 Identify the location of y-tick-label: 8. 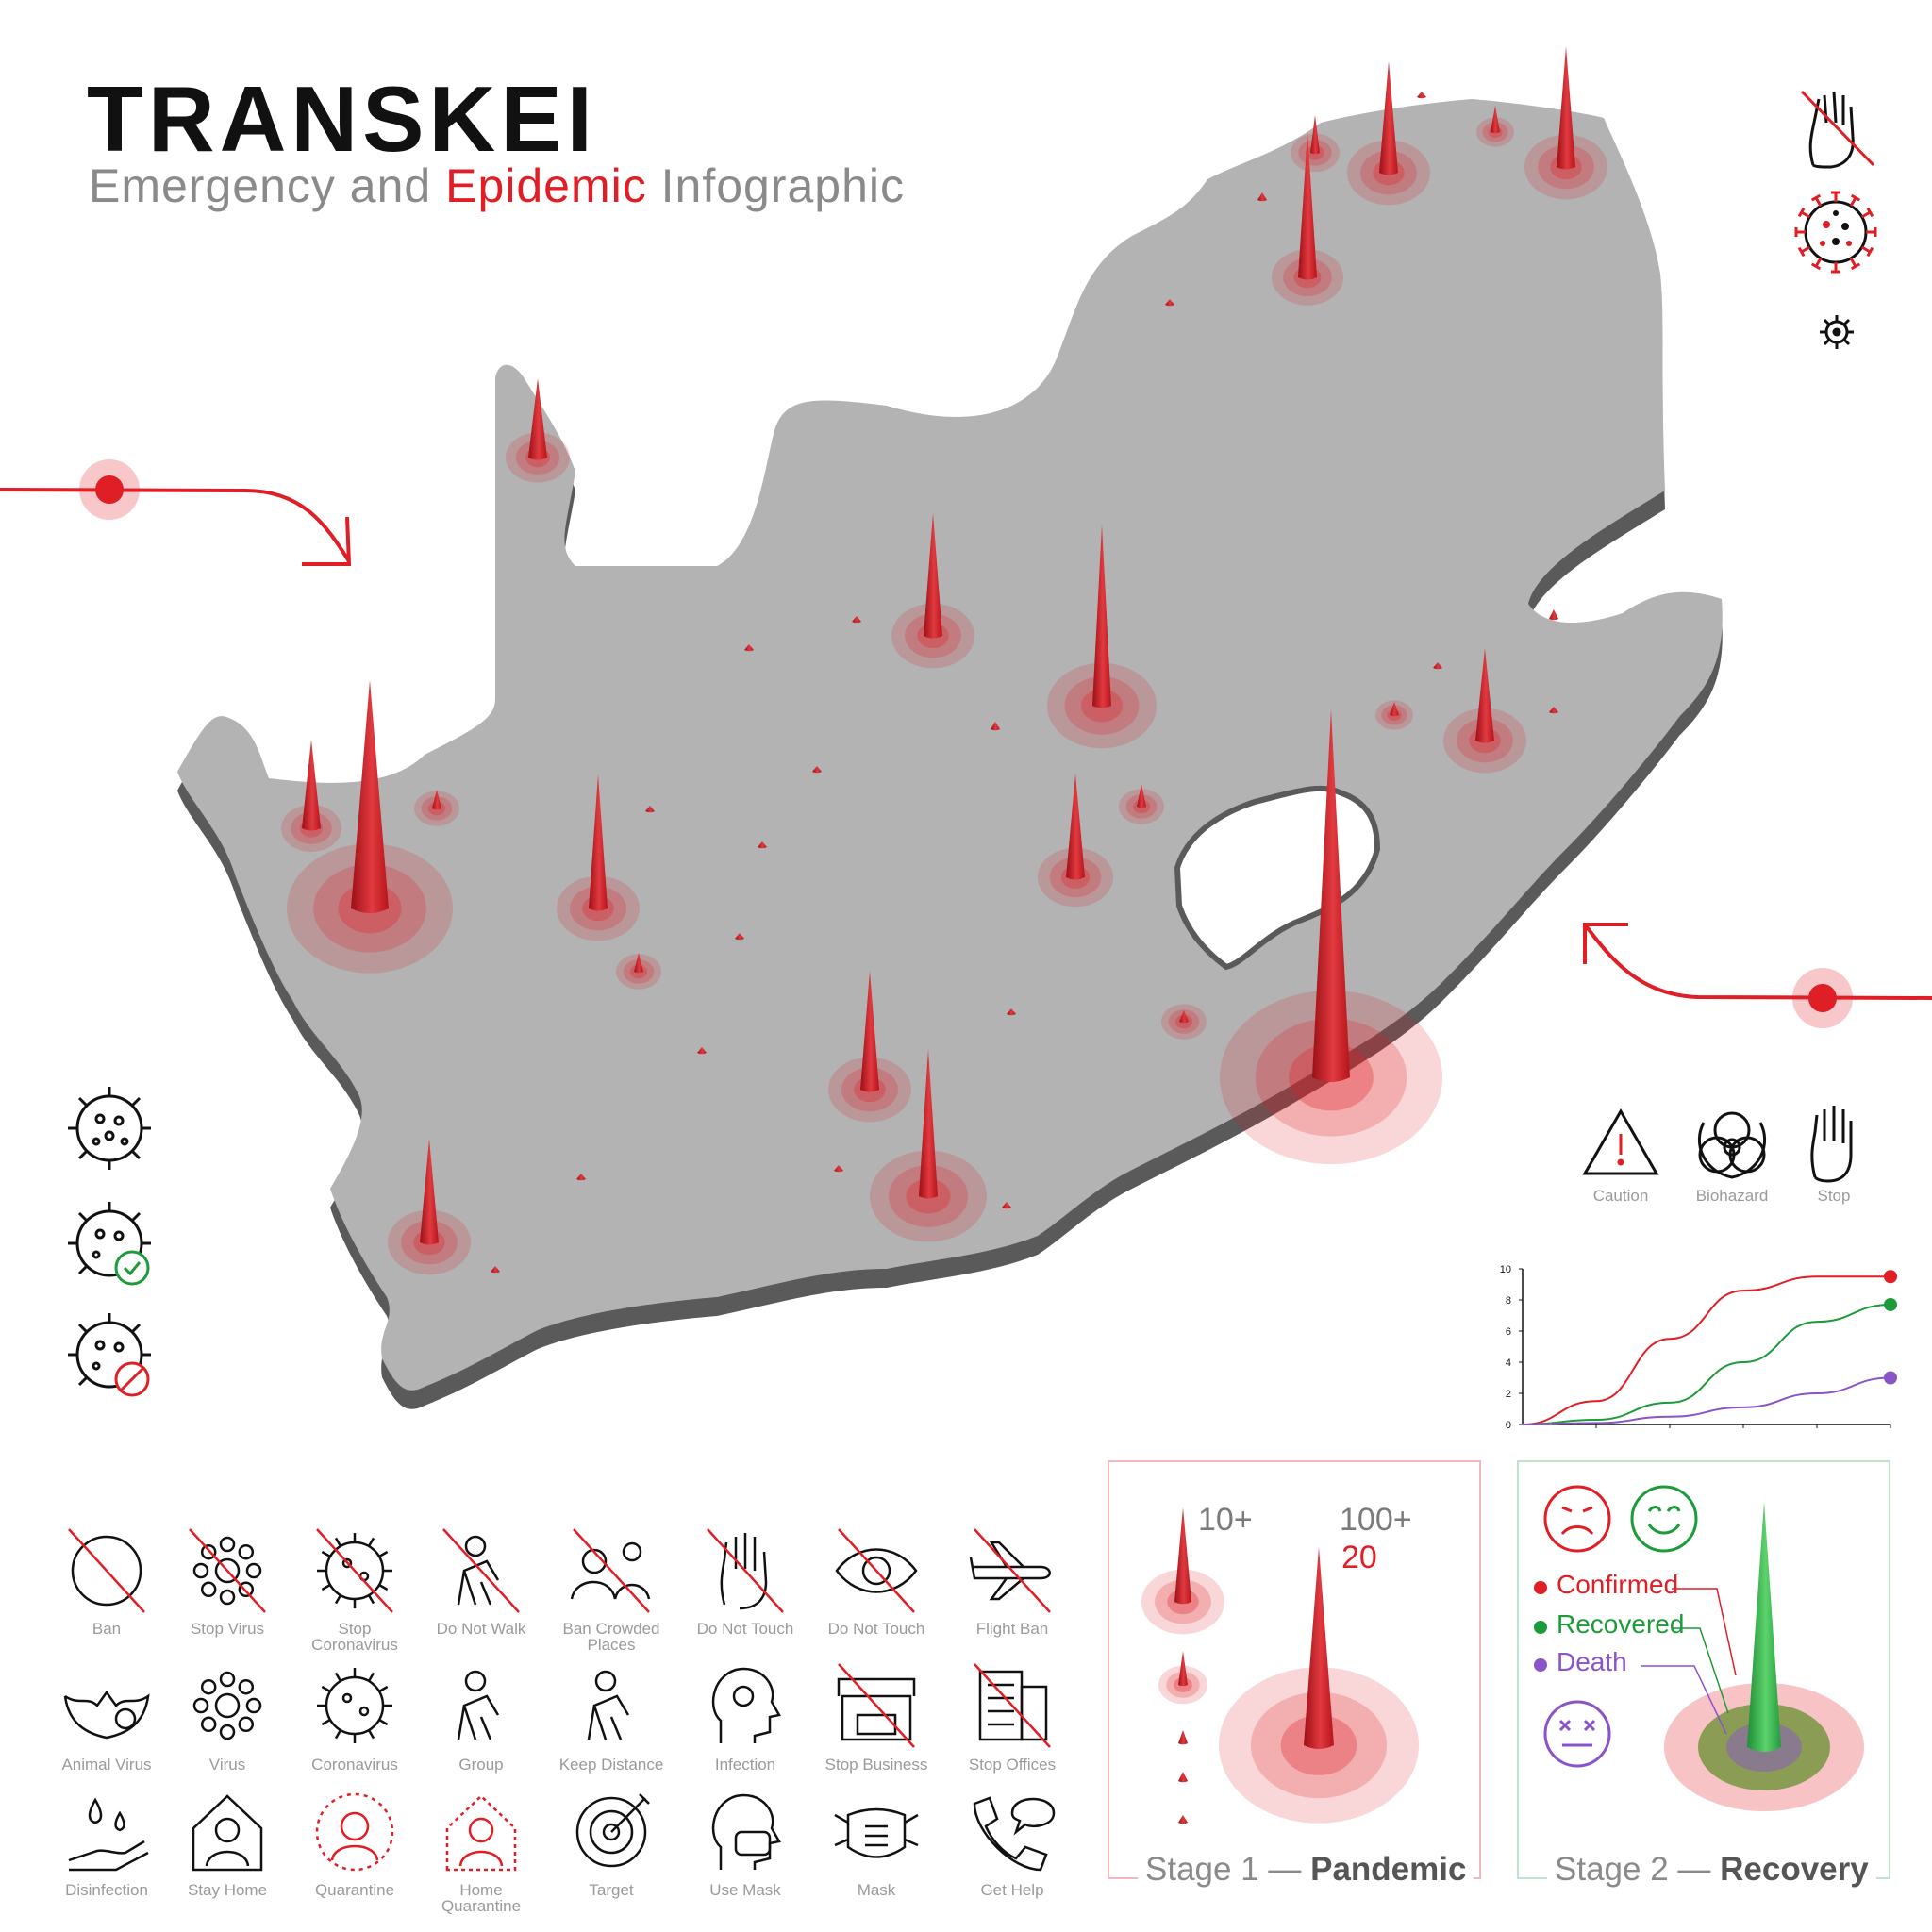
(1508, 1301).